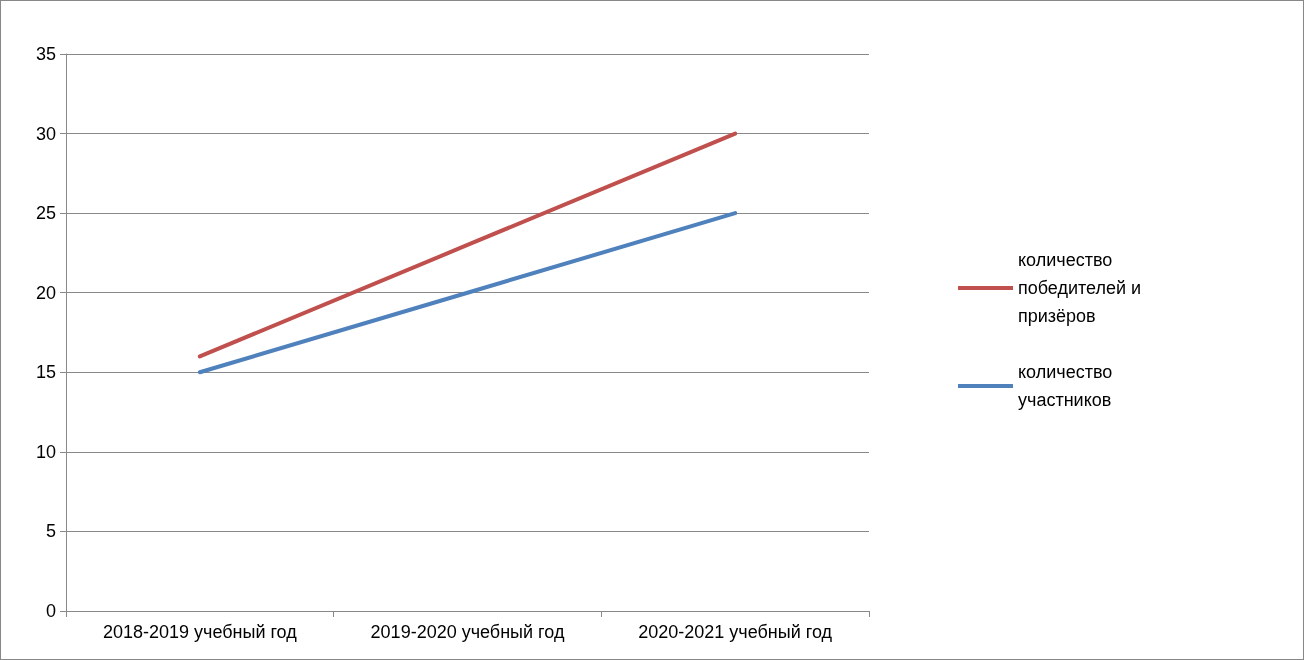 This screenshot has height=660, width=1304. I want to click on x-tick-label: 2018-2019 учебный год, so click(200, 632).